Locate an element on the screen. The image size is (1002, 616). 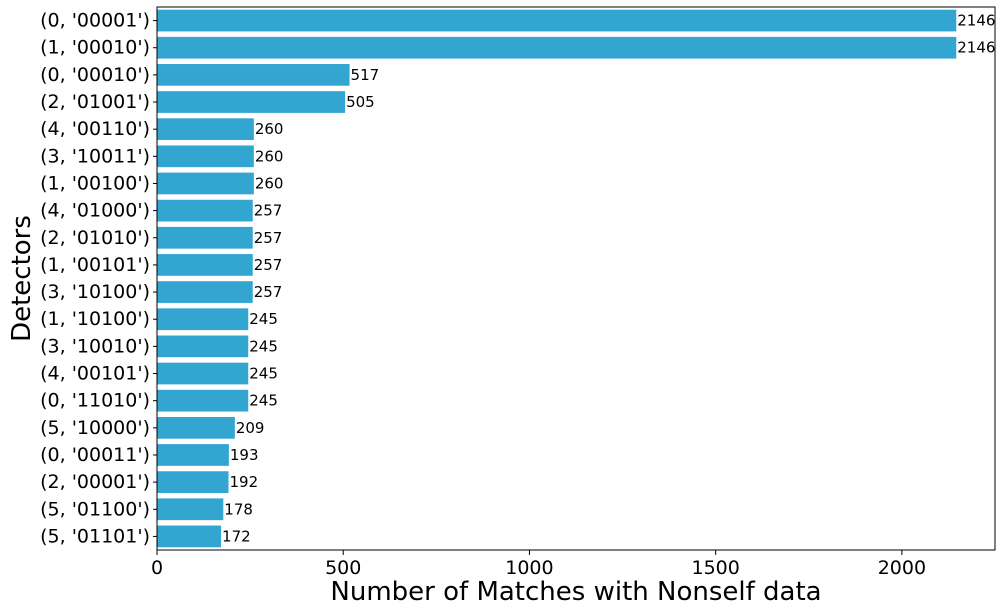
y-tick-label: (5, '10000') is located at coordinates (95, 428).